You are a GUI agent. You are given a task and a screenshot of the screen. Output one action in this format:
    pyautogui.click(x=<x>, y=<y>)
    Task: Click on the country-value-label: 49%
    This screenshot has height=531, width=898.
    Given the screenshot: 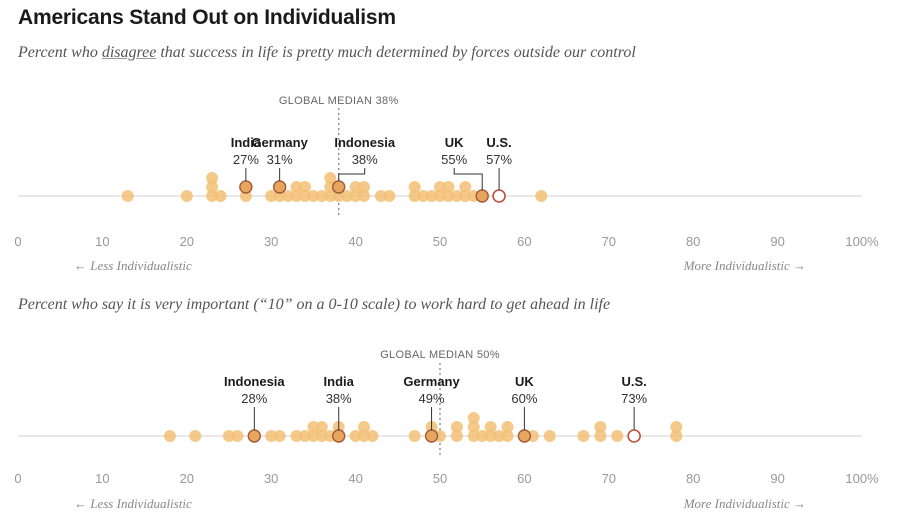 What is the action you would take?
    pyautogui.click(x=432, y=398)
    